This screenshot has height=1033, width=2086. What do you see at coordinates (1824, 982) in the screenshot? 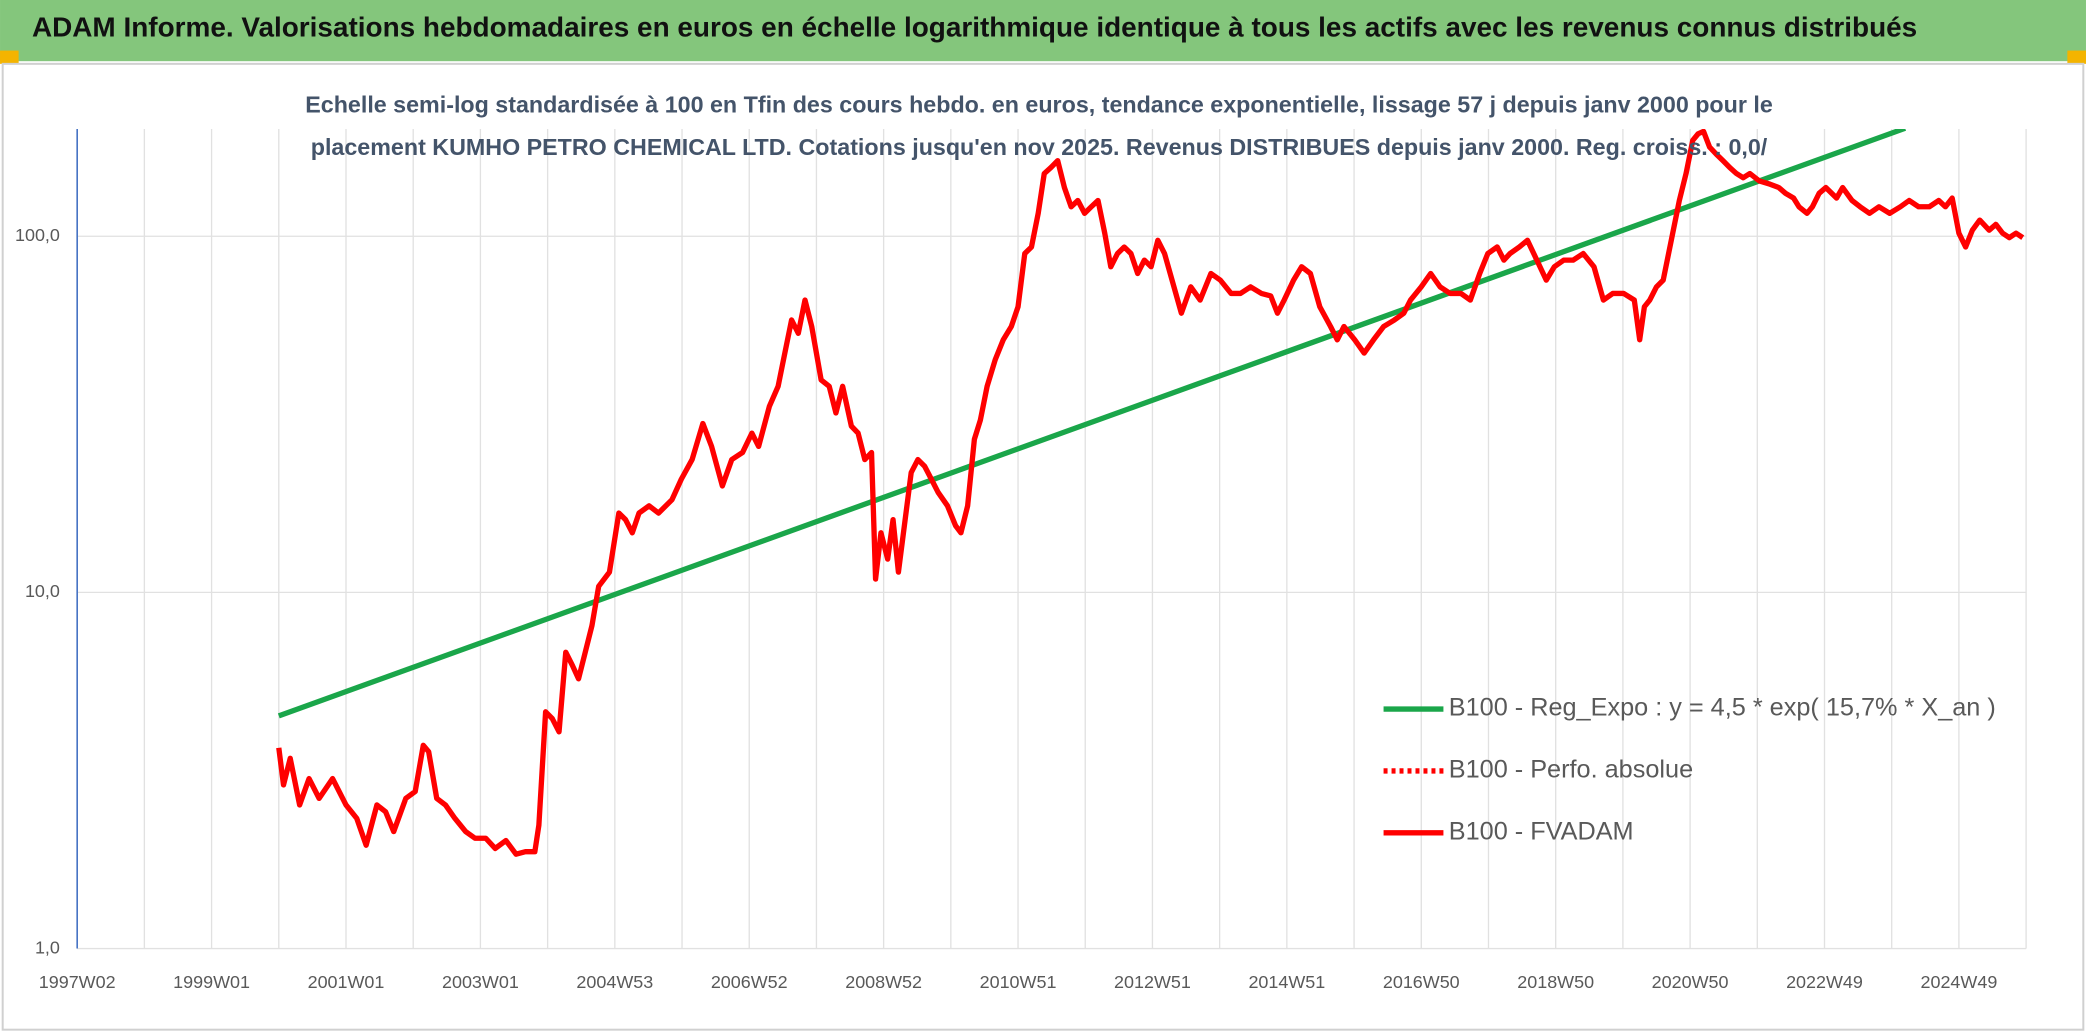
I see `x-tick-label: 2022W49` at bounding box center [1824, 982].